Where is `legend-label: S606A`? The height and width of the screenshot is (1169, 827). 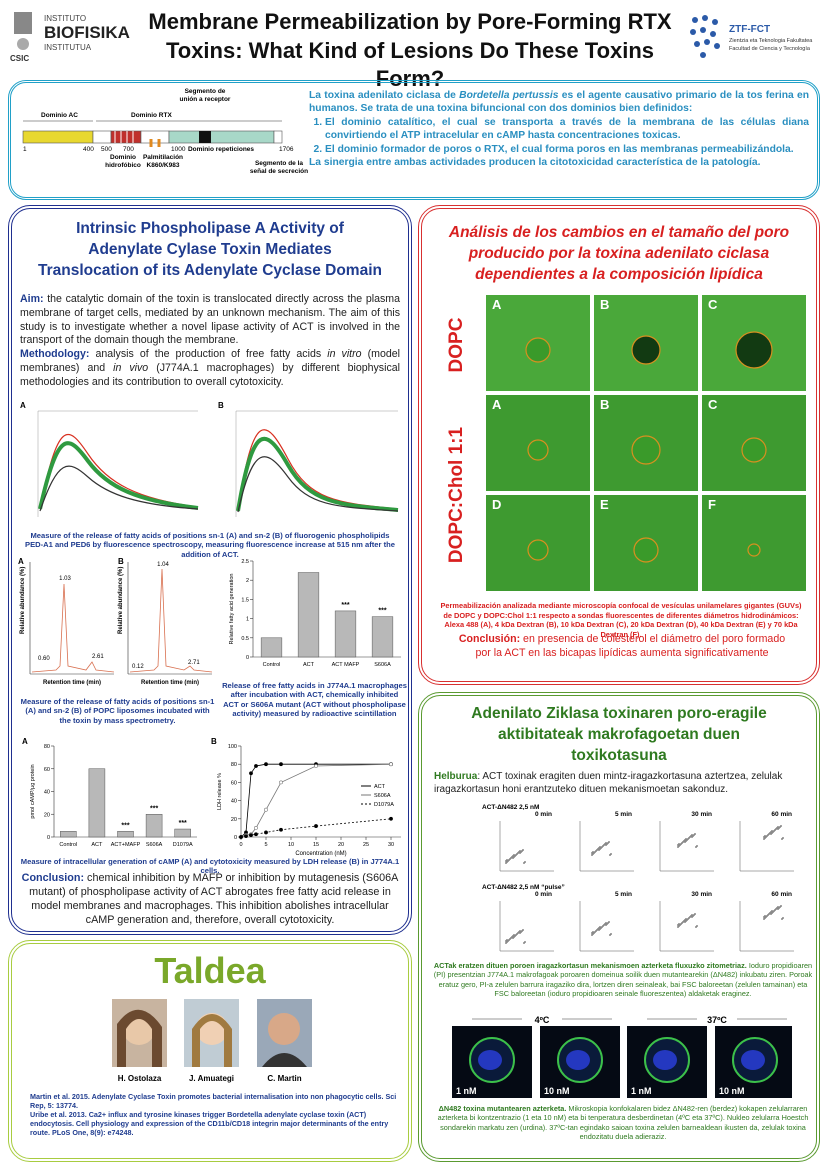 legend-label: S606A is located at coordinates (382, 796).